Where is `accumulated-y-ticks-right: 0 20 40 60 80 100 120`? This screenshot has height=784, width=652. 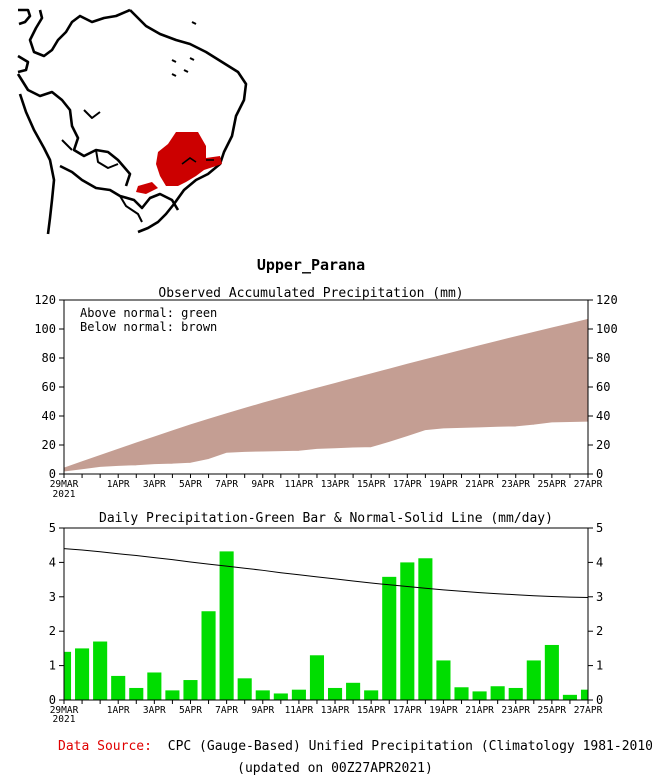 accumulated-y-ticks-right: 0 20 40 60 80 100 120 is located at coordinates (603, 387).